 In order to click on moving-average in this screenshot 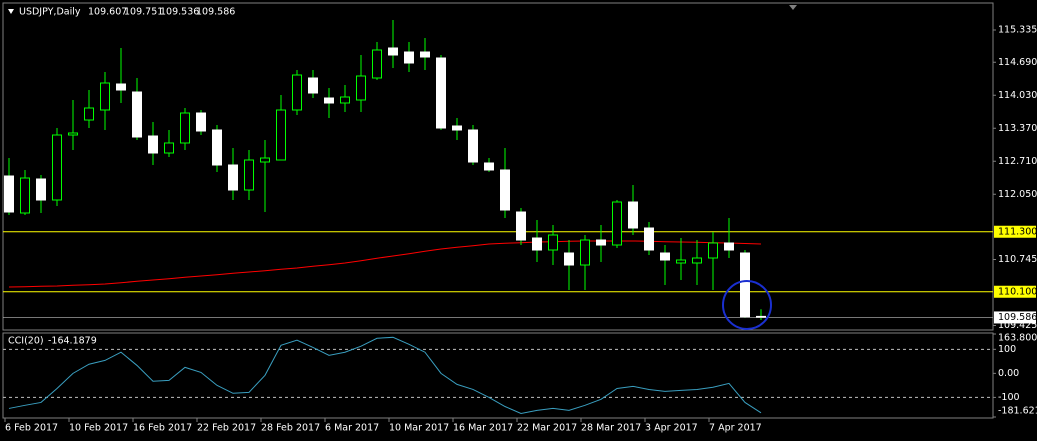, I will do `click(385, 264)`.